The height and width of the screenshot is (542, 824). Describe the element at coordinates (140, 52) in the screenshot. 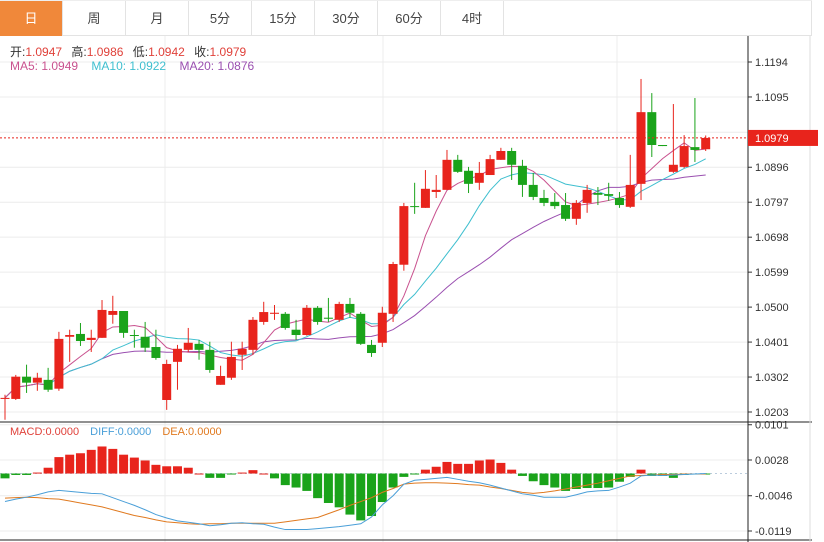

I see `low-label: 低:` at that location.